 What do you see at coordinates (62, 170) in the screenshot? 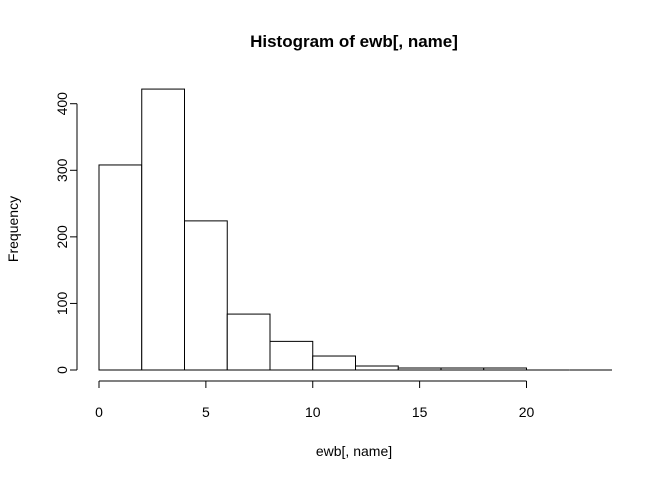
I see `y-tick-label: 300` at bounding box center [62, 170].